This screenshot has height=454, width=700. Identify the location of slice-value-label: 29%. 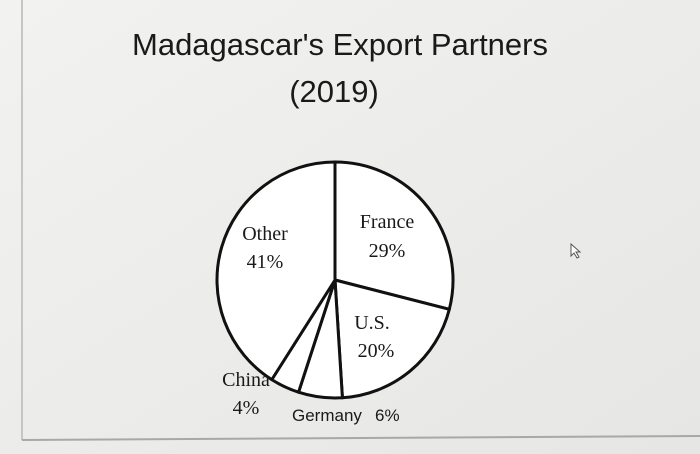
(387, 251).